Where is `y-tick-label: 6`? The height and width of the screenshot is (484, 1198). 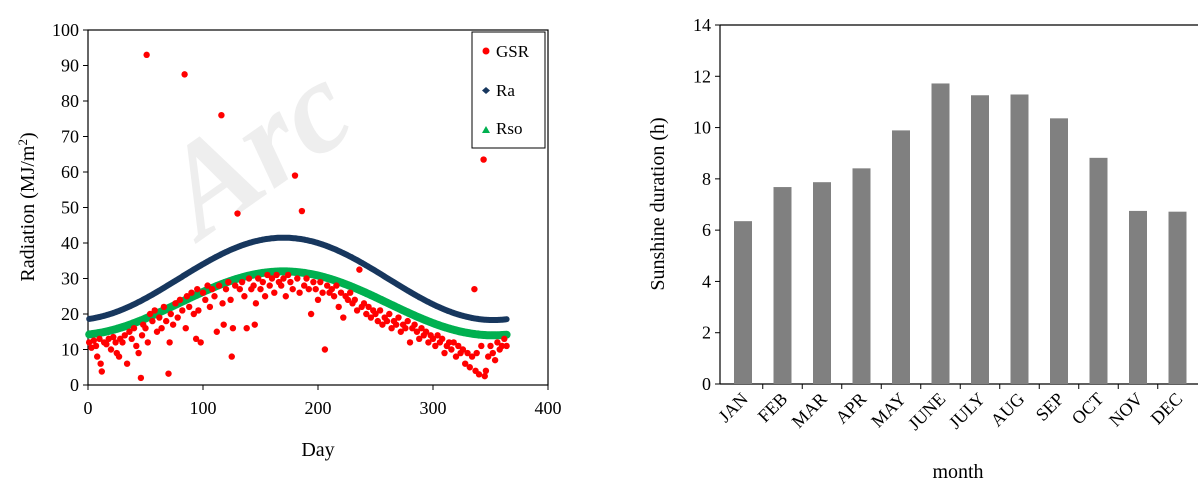 y-tick-label: 6 is located at coordinates (706, 230).